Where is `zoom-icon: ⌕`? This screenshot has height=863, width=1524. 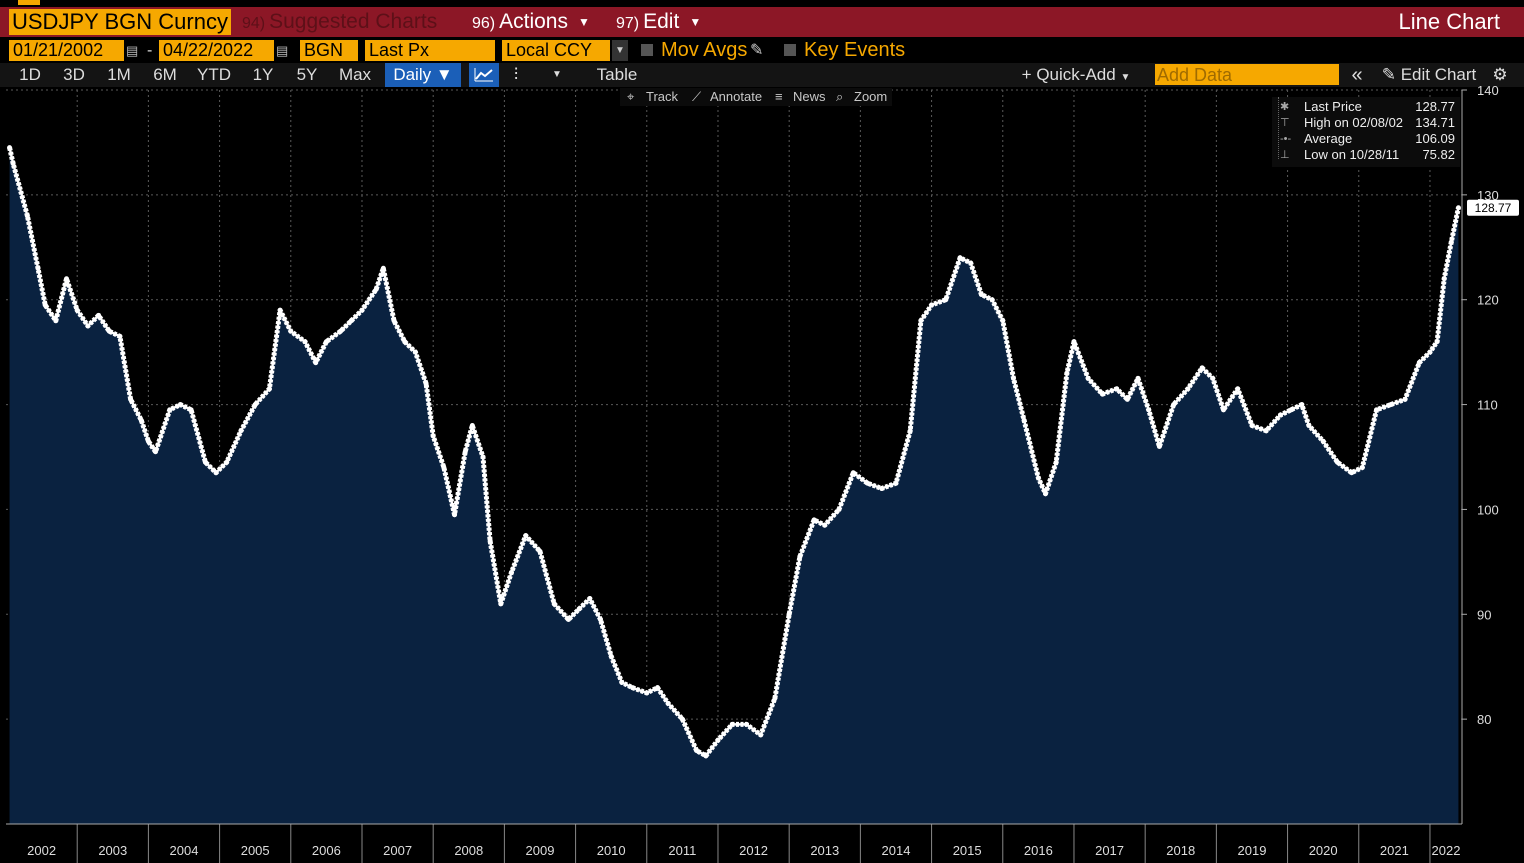
zoom-icon: ⌕ is located at coordinates (840, 96).